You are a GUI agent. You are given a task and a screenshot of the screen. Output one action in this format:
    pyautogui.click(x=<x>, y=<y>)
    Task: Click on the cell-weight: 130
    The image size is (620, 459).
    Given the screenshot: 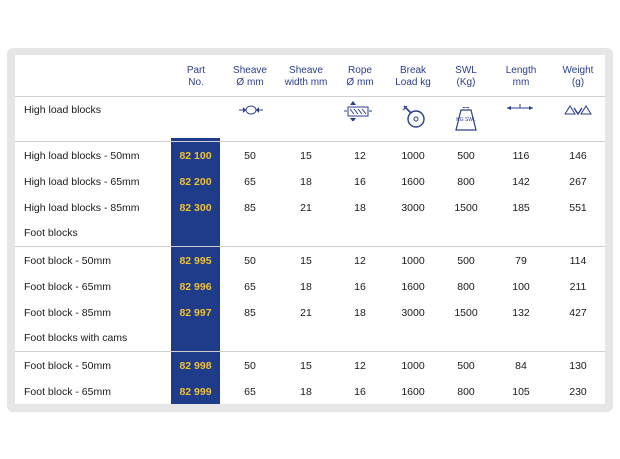 What is the action you would take?
    pyautogui.click(x=578, y=366)
    